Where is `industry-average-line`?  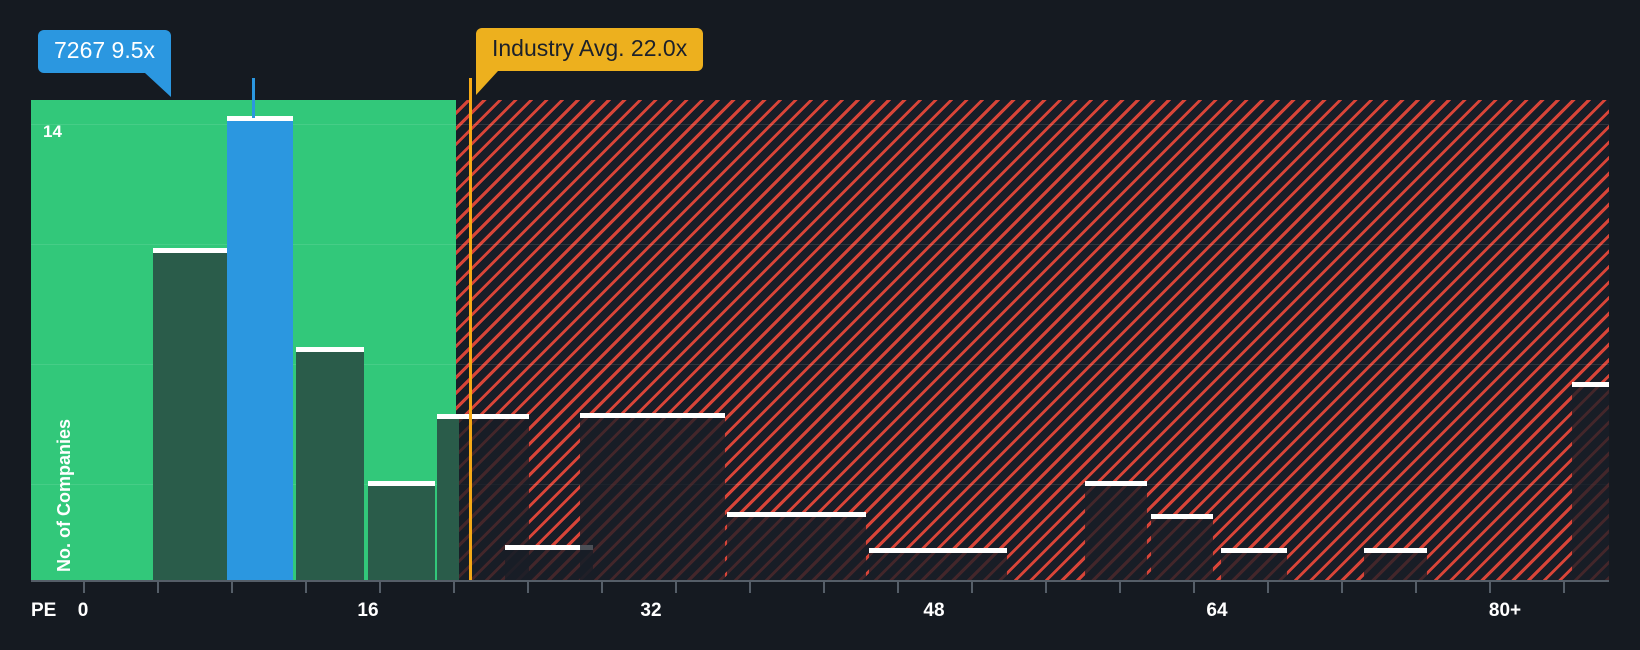 industry-average-line is located at coordinates (470, 329).